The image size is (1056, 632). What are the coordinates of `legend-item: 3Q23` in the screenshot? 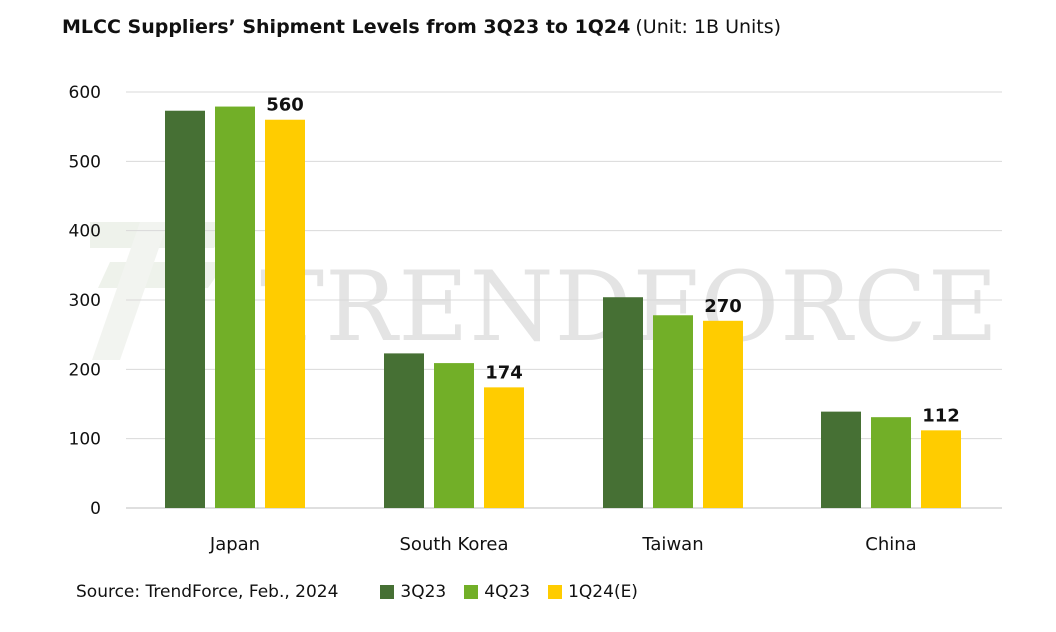 It's located at (413, 592).